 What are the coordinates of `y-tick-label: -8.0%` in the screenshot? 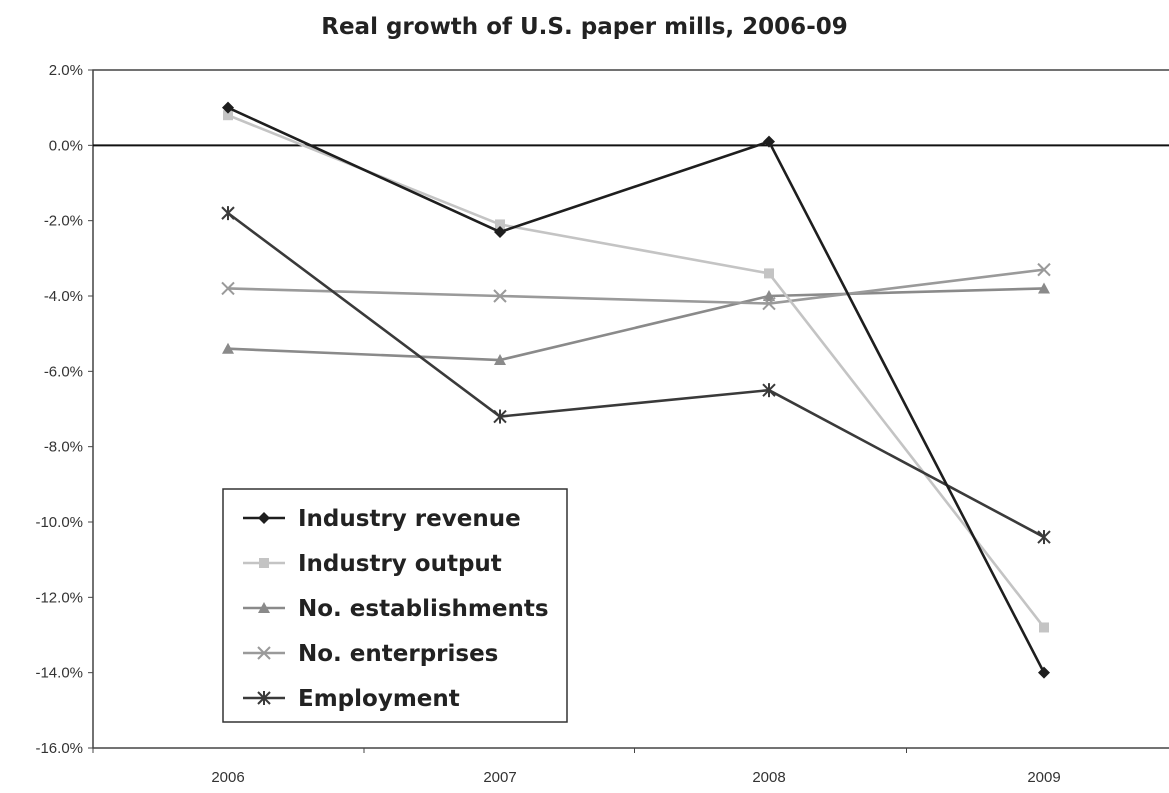 It's located at (63, 447).